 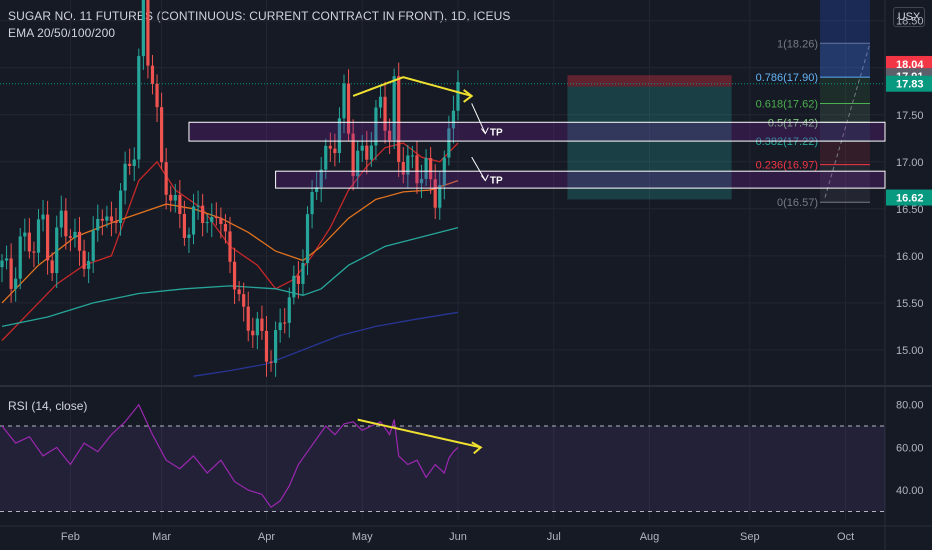 What do you see at coordinates (910, 491) in the screenshot?
I see `rsi-tick-label: 40.00` at bounding box center [910, 491].